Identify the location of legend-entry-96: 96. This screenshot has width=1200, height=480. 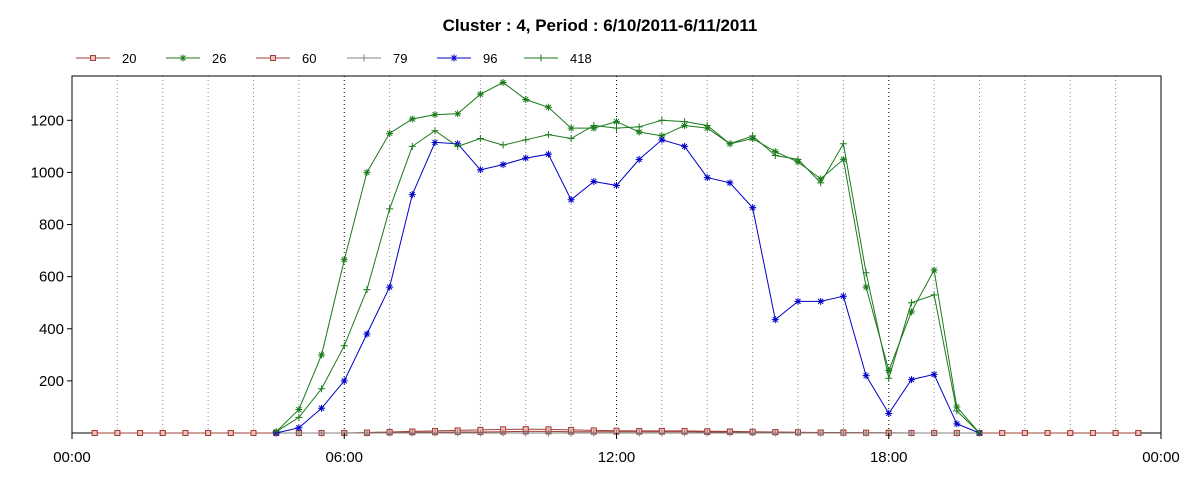
(467, 58).